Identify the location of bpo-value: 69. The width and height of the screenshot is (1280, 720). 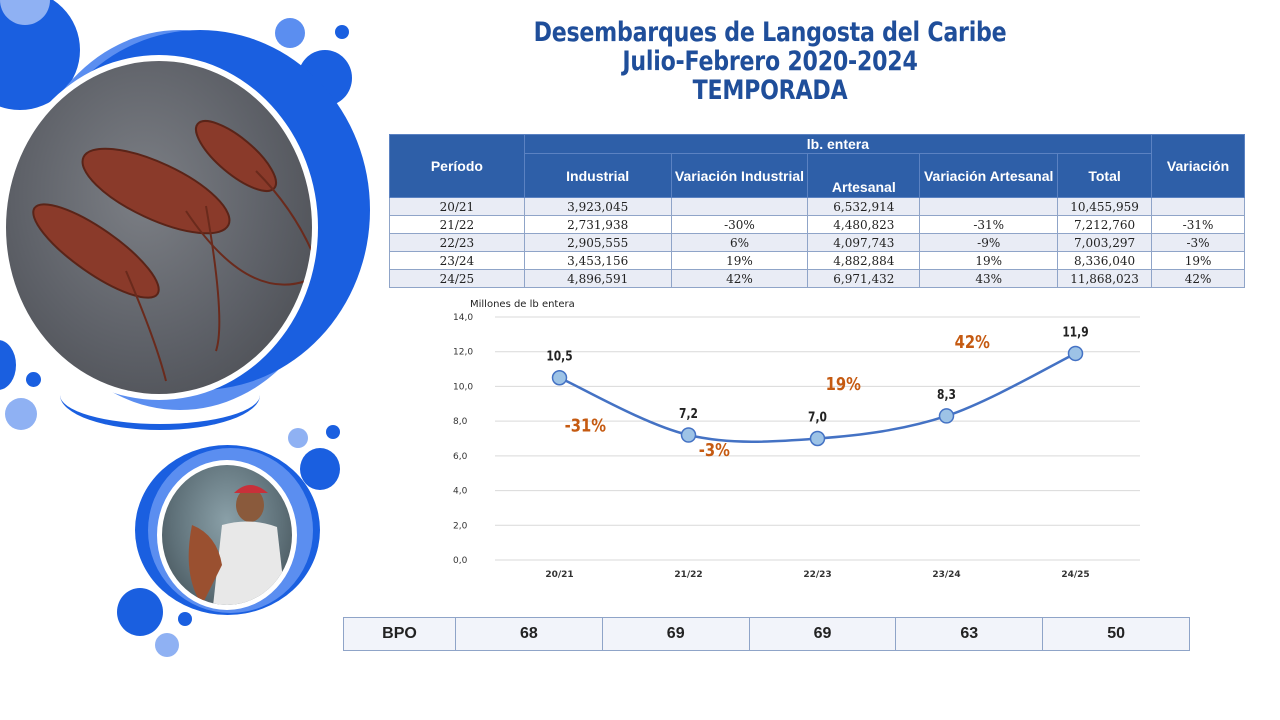
(822, 634).